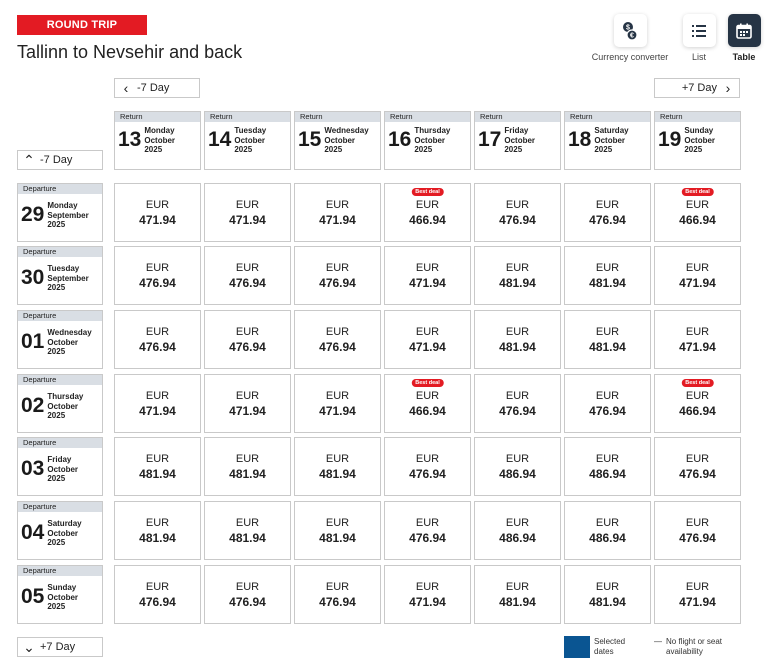  I want to click on date-body: 19 Sunday October 2025, so click(697, 138).